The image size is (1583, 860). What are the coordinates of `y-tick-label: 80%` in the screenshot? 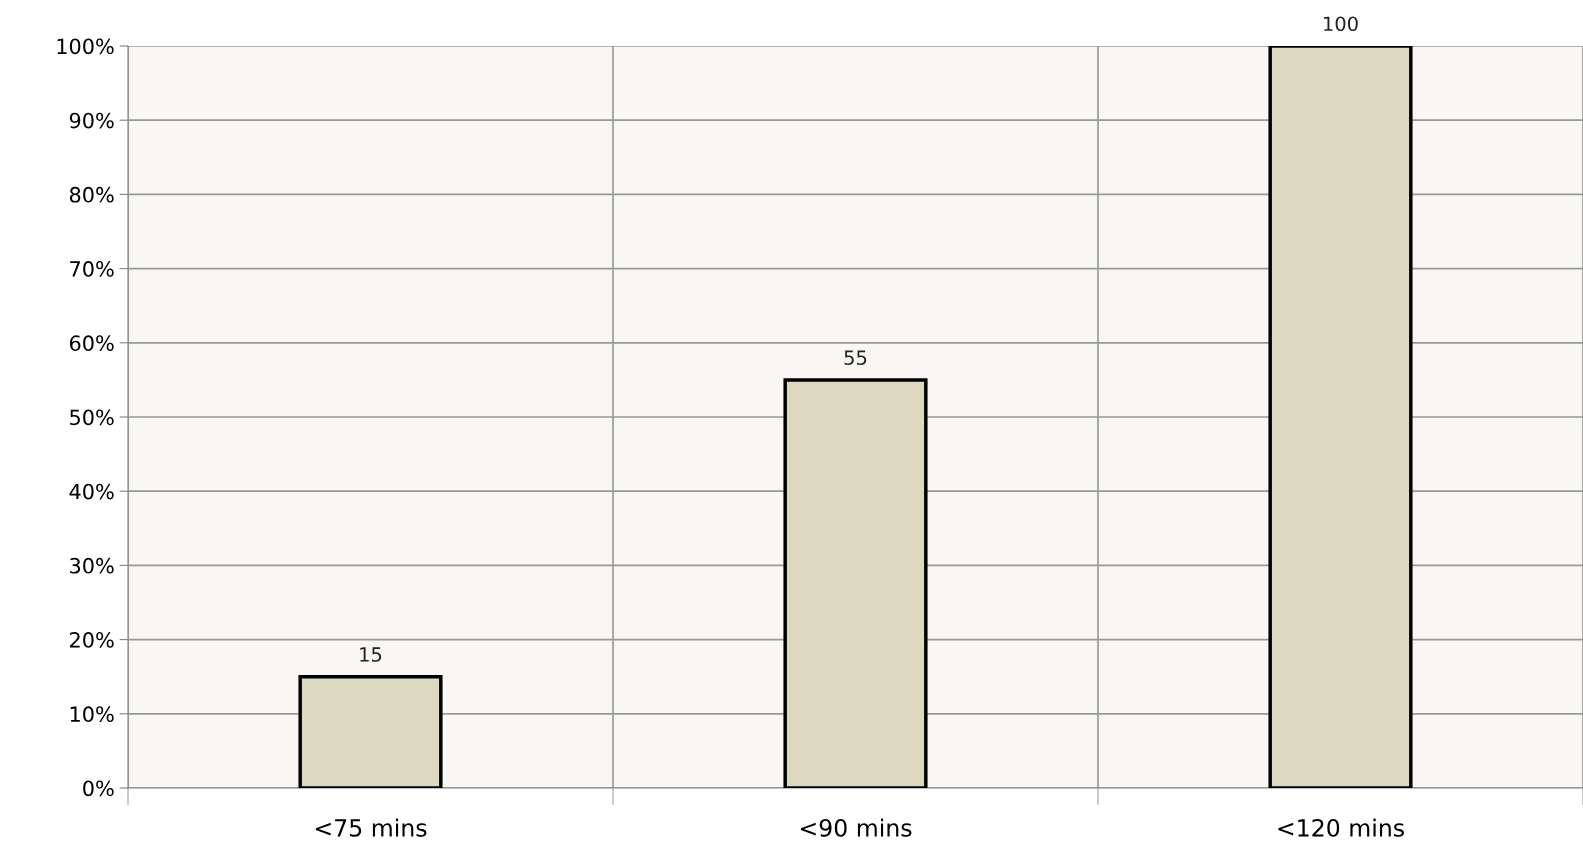 It's located at (91, 194).